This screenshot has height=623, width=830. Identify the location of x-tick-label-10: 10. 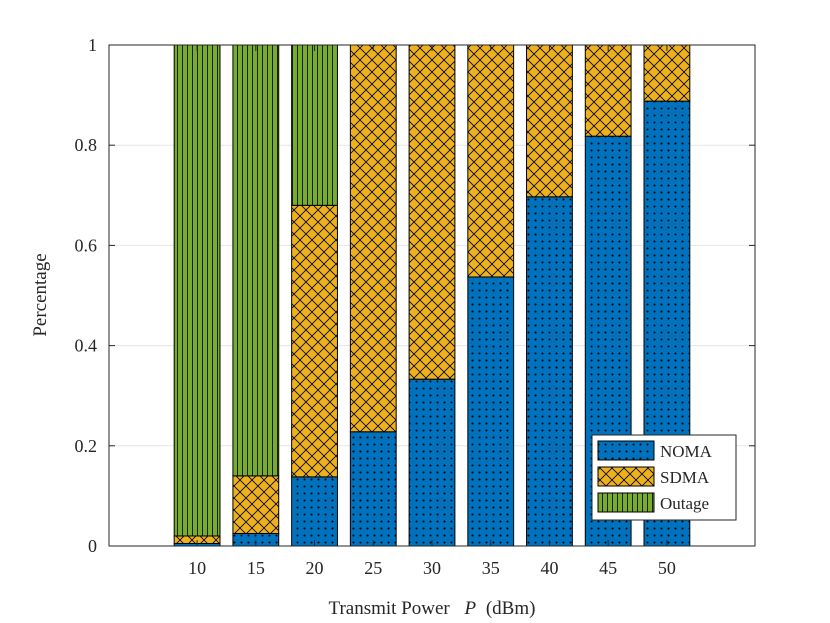
(197, 568).